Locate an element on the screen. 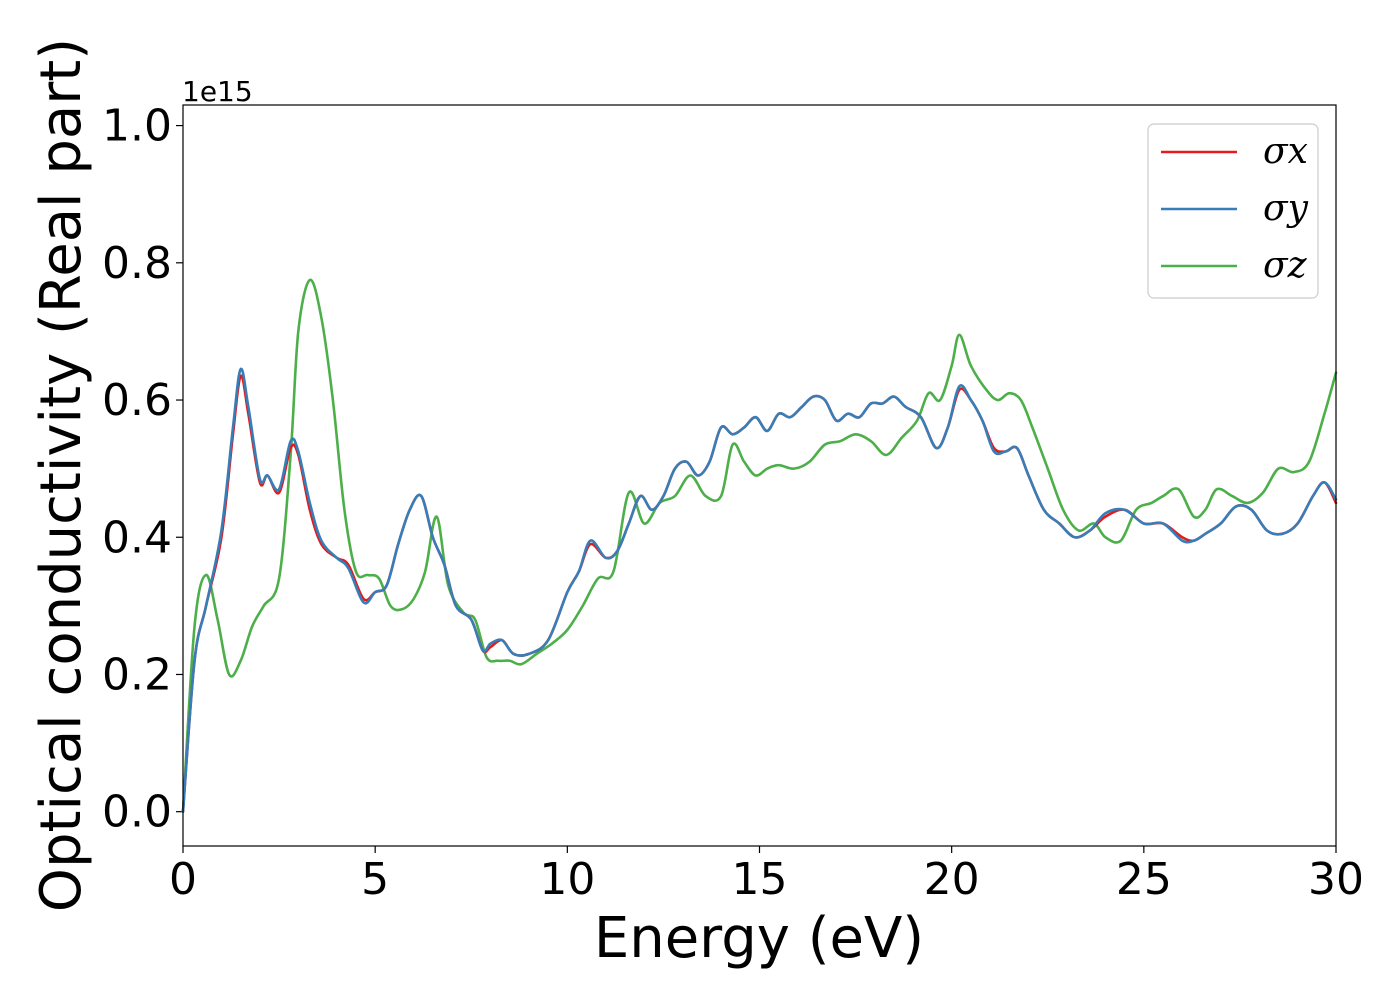 This screenshot has width=1400, height=1000. legend: σx σy σz is located at coordinates (1233, 211).